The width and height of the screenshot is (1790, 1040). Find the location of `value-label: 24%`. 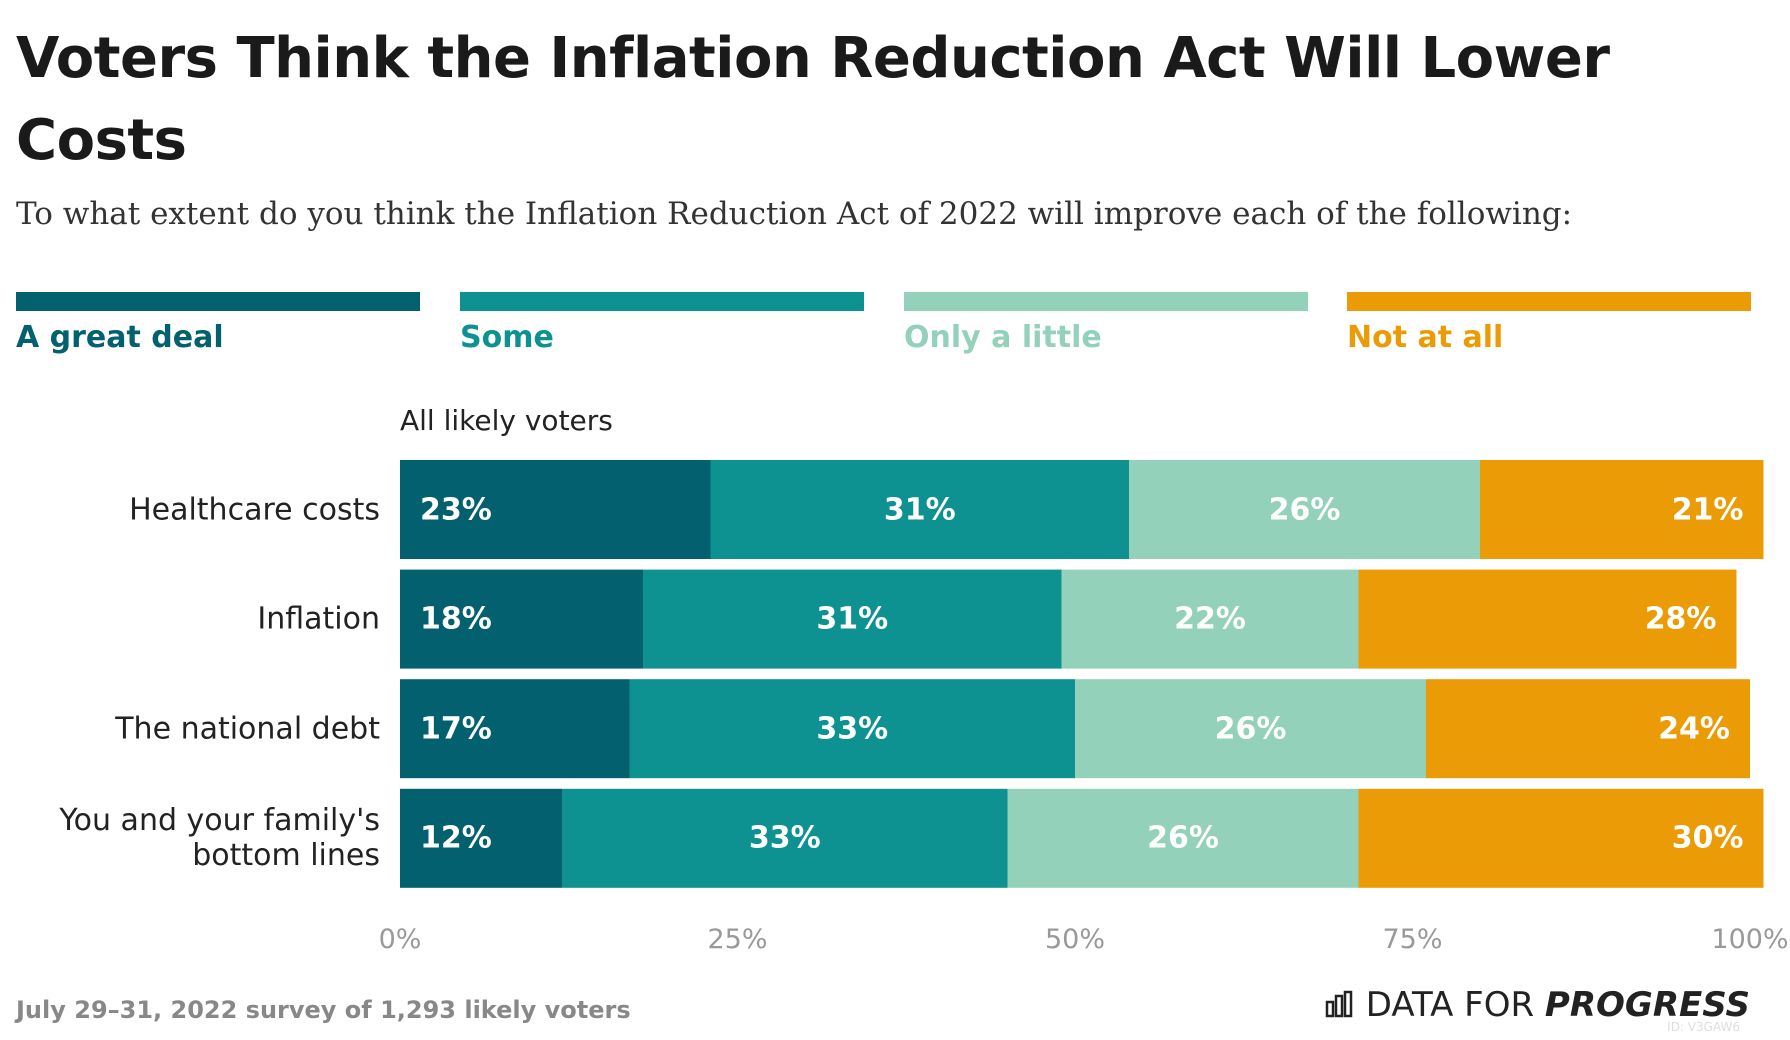

value-label: 24% is located at coordinates (1694, 729).